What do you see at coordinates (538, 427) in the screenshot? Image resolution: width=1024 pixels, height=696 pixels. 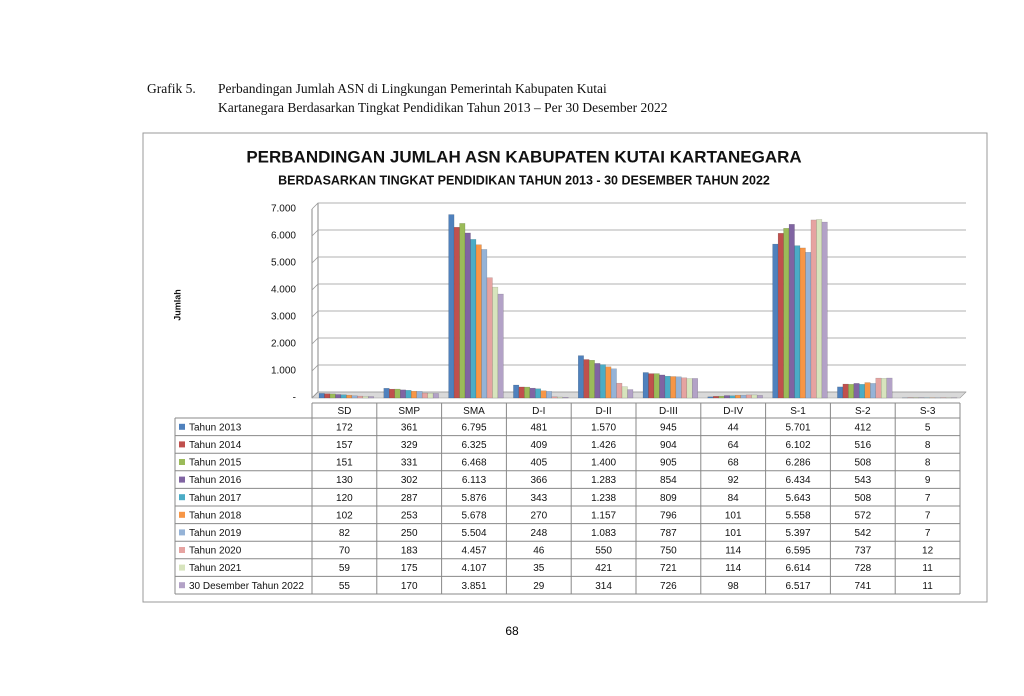 I see `table-value: 481` at bounding box center [538, 427].